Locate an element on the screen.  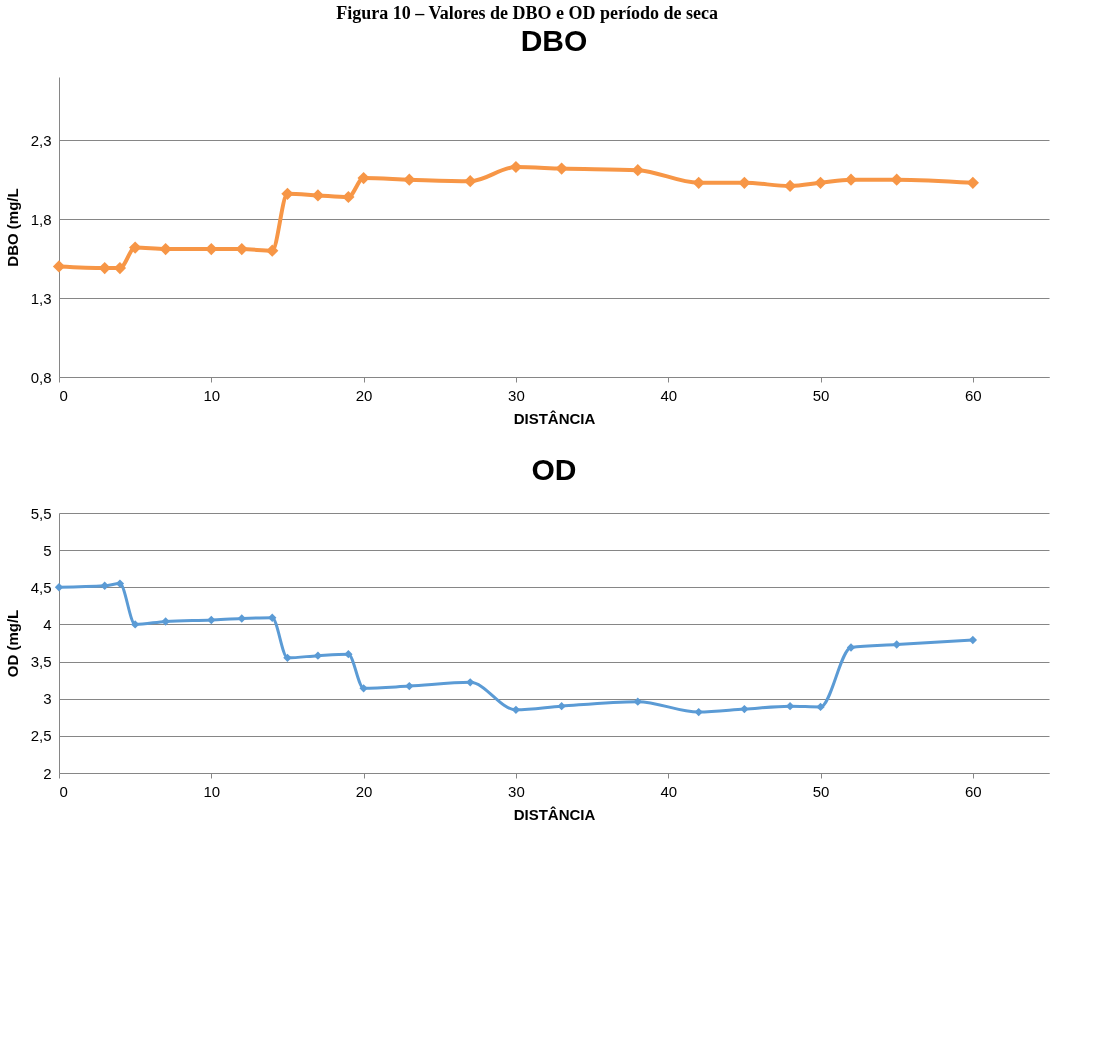
y-tick-label: 3,5 is located at coordinates (41, 662).